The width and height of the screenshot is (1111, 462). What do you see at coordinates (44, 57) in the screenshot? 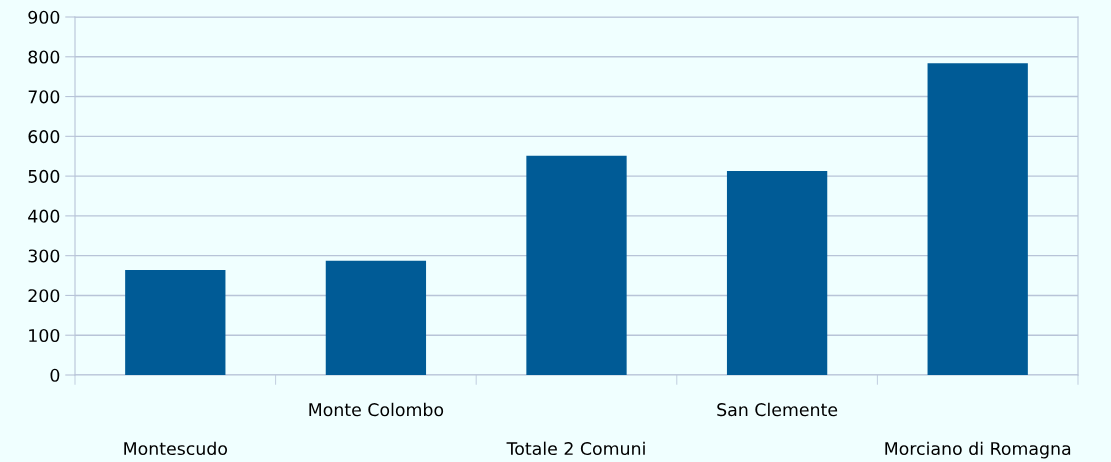
I see `y-tick-label: 800` at bounding box center [44, 57].